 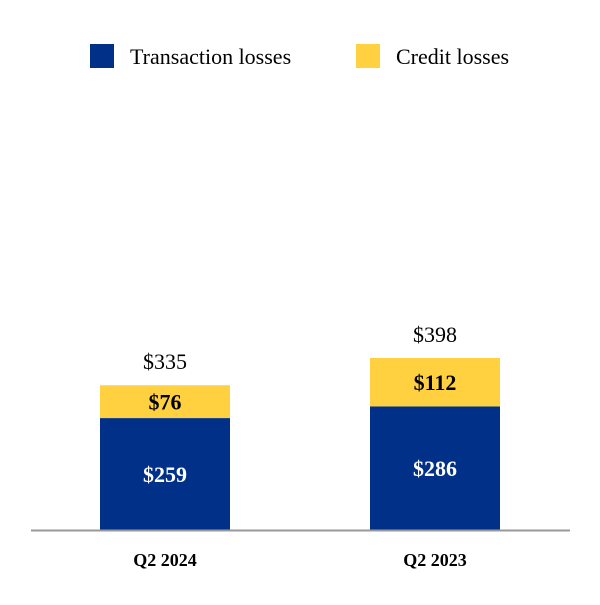 I want to click on credit-losses-bar-1-label: $76, so click(x=165, y=402).